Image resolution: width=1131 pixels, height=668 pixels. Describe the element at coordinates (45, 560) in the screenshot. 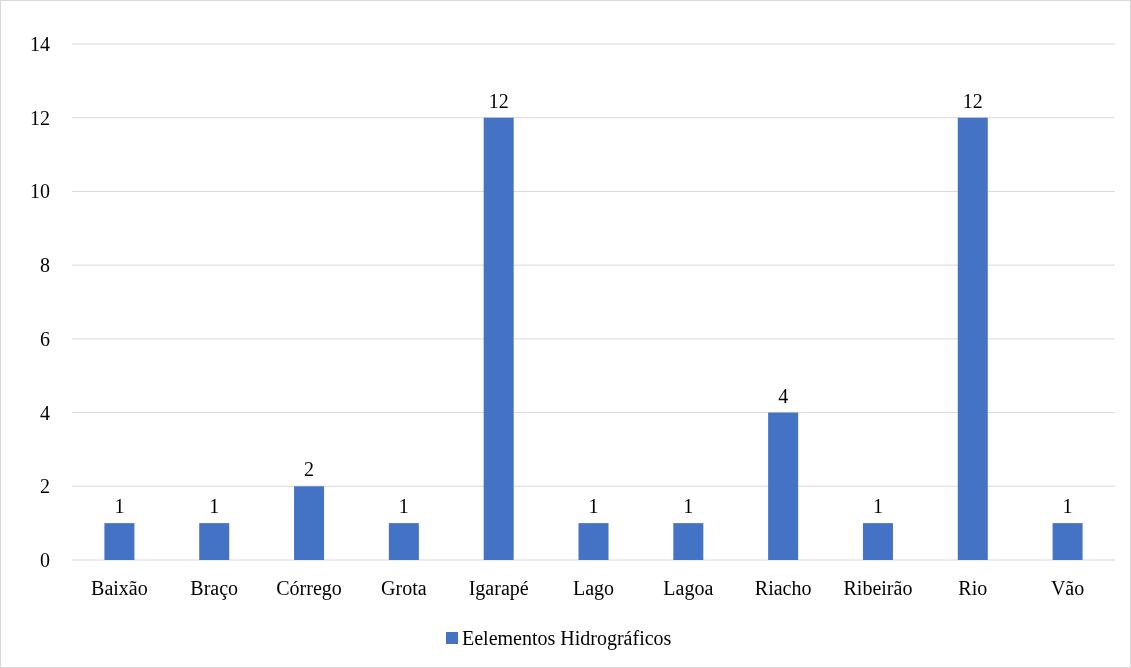

I see `y-tick-label: 0` at that location.